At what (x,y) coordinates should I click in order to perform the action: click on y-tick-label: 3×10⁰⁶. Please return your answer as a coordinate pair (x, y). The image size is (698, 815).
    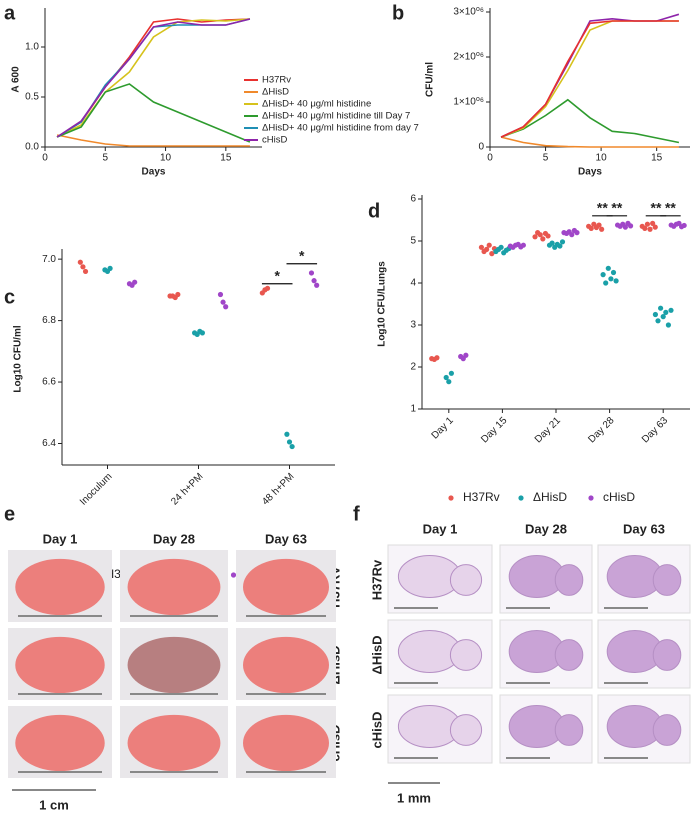
    Looking at the image, I should click on (468, 12).